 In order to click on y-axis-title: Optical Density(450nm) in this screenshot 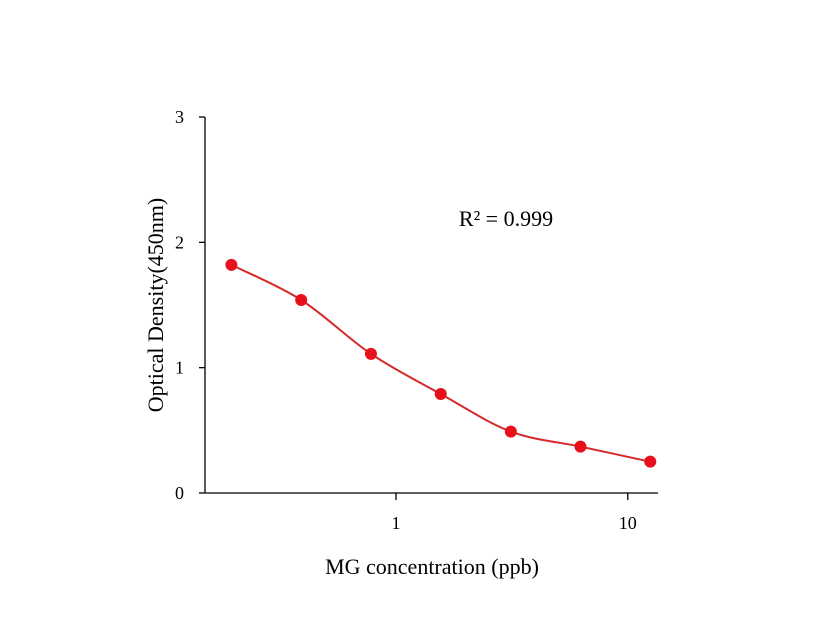, I will do `click(155, 305)`.